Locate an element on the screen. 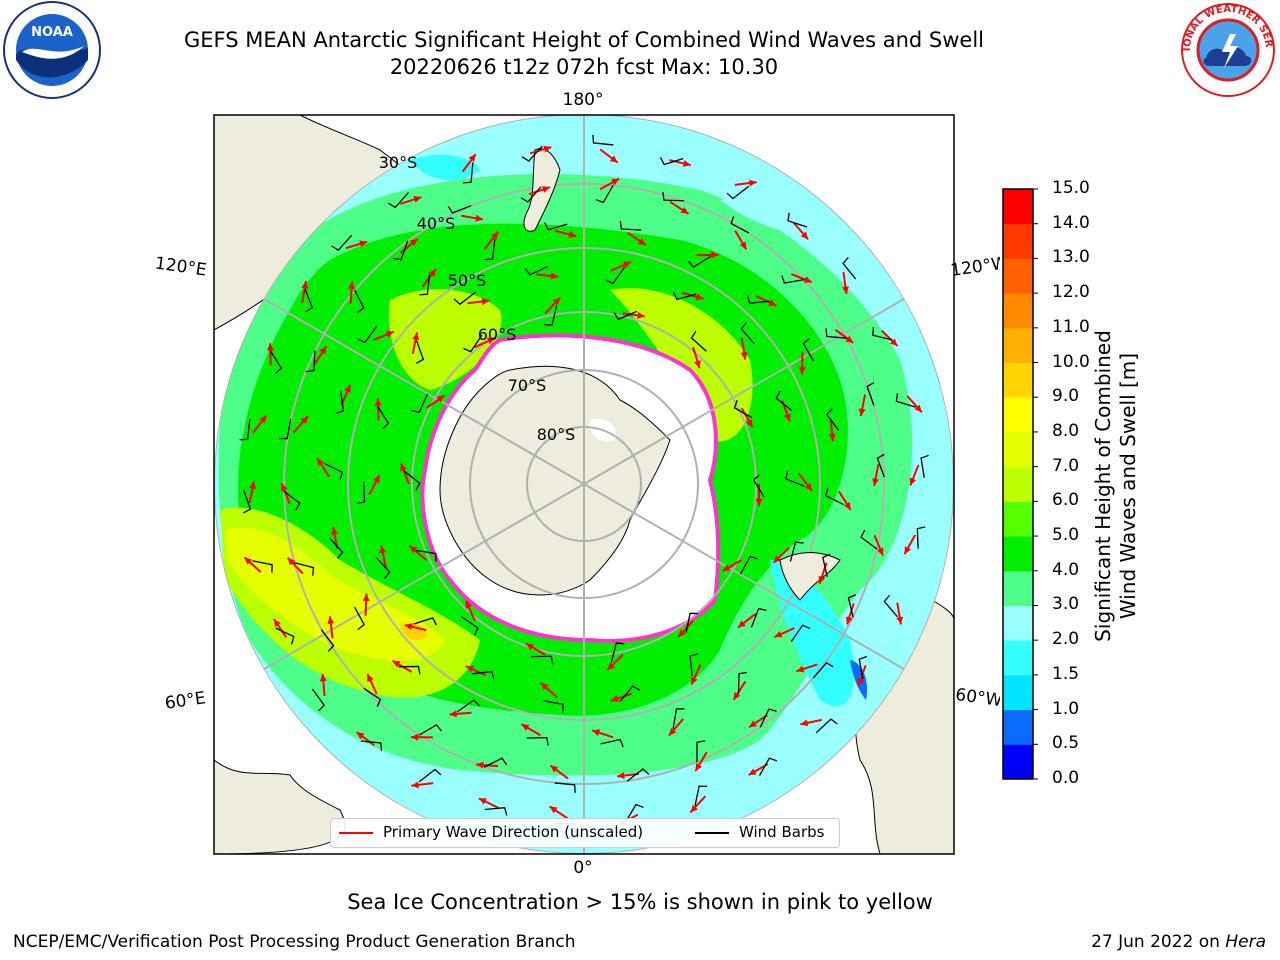 The image size is (1280, 960). lon-label-0: 0° is located at coordinates (582, 868).